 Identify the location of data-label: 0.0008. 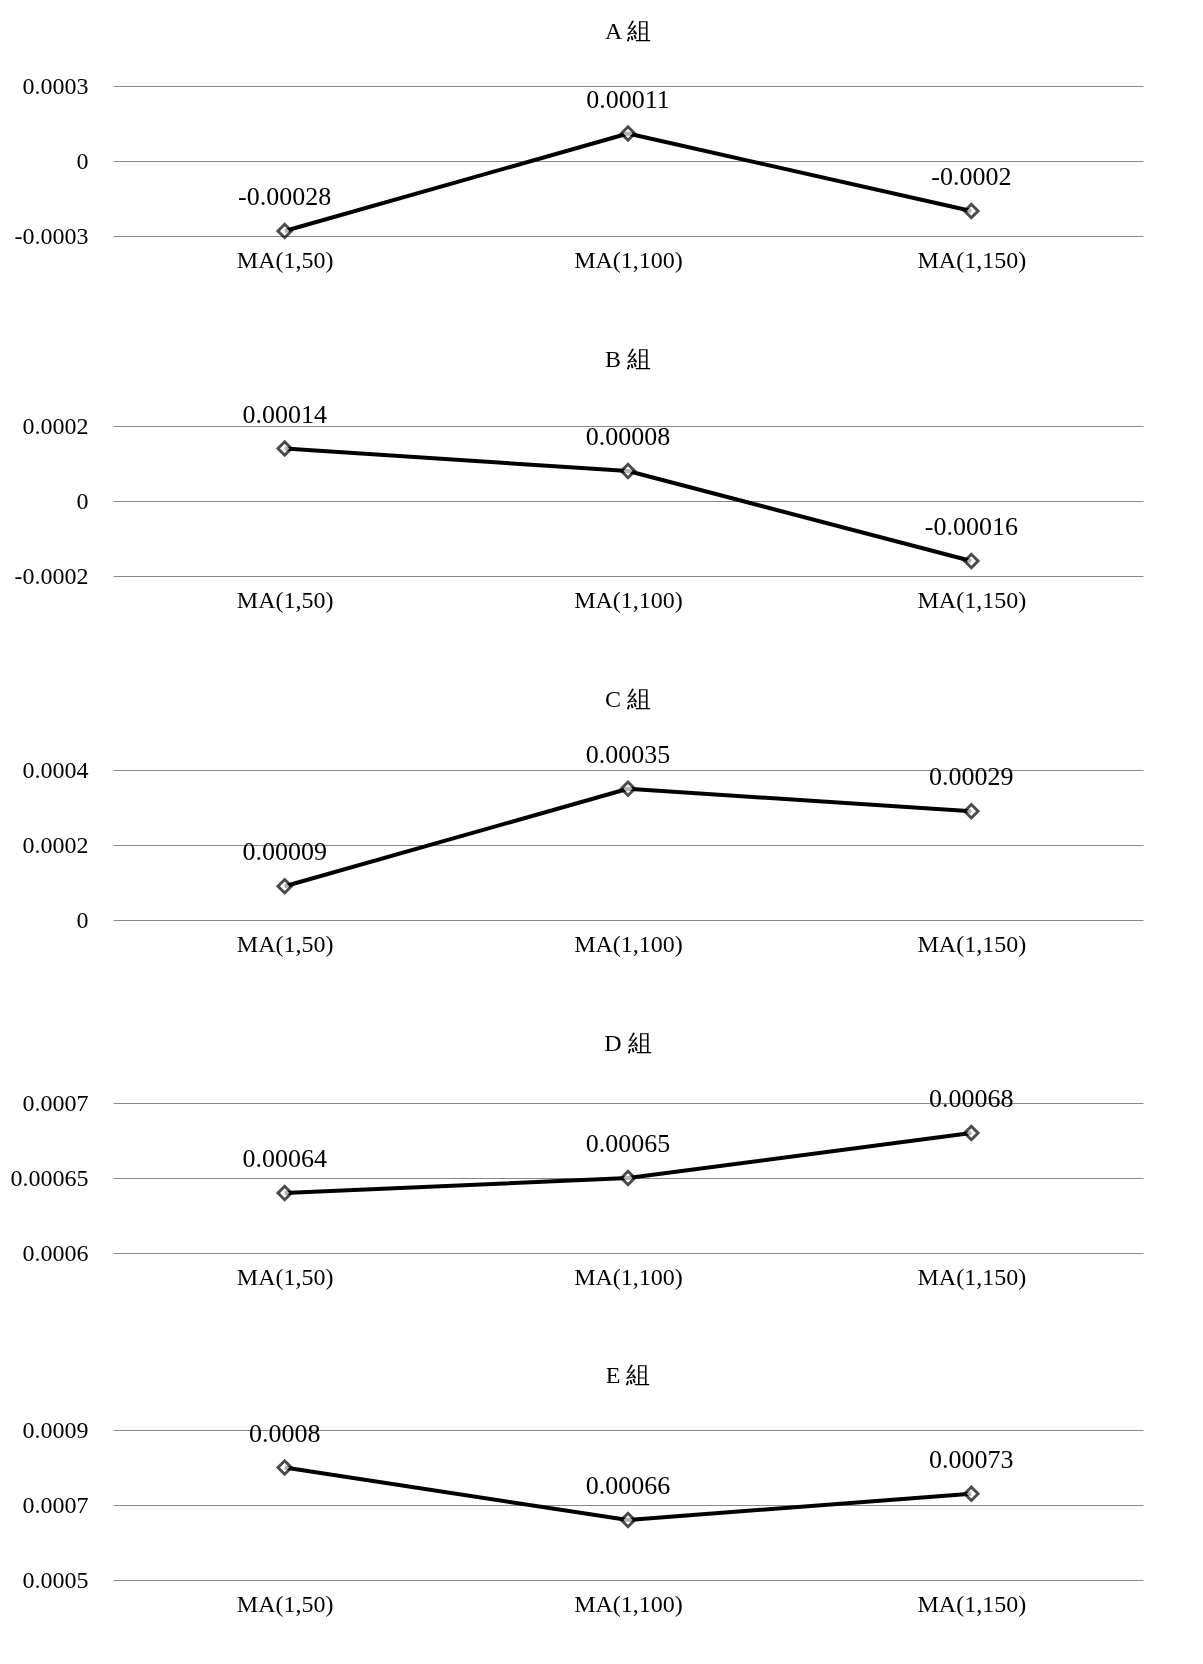
(284, 1433).